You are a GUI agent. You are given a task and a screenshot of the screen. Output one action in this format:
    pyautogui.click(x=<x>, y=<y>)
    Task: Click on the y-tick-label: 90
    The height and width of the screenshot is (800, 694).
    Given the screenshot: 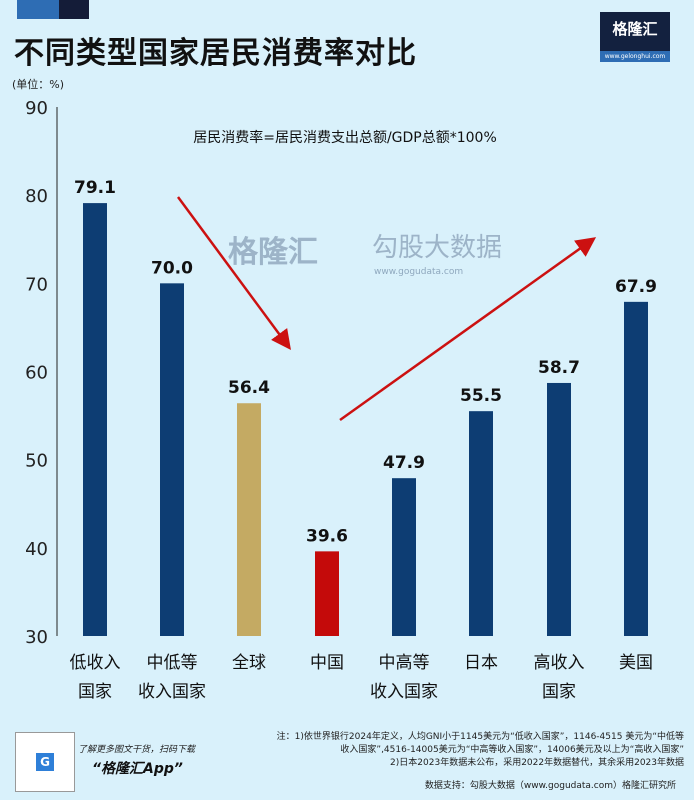 What is the action you would take?
    pyautogui.click(x=36, y=108)
    